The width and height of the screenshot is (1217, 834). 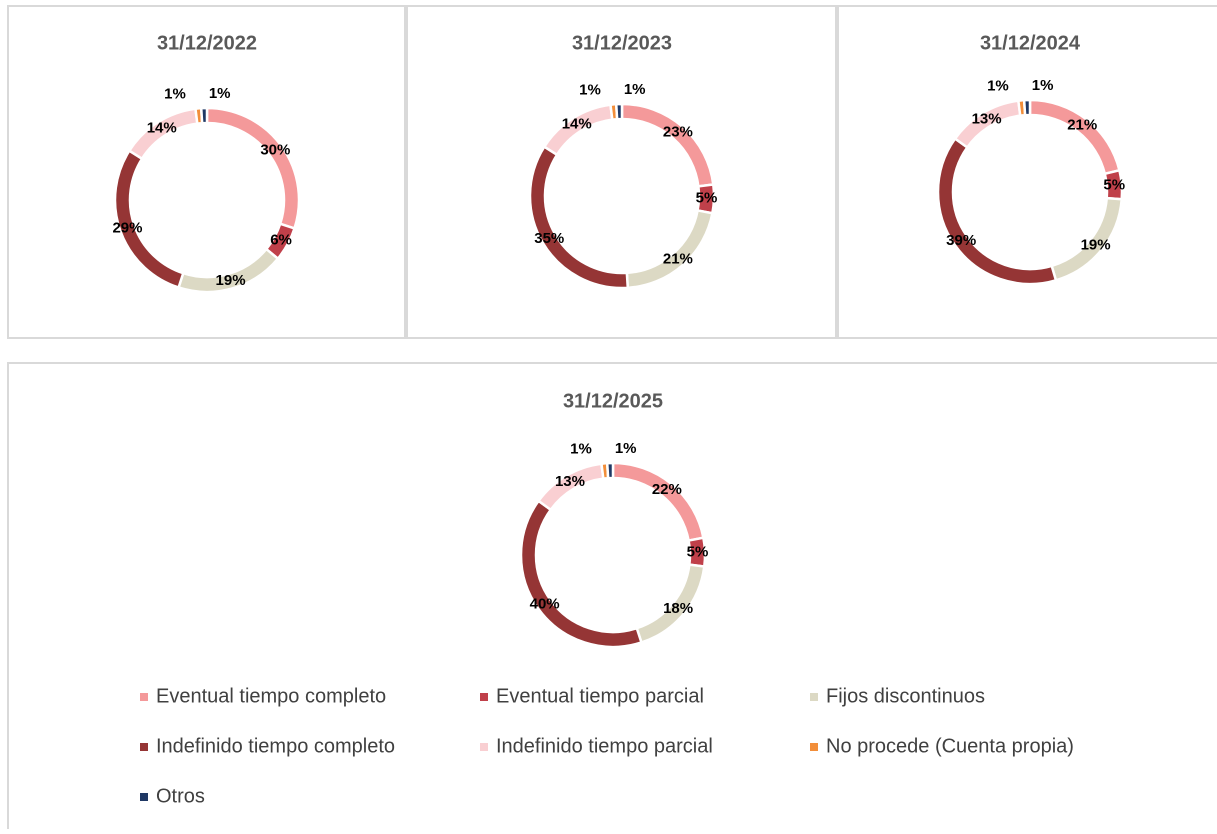 I want to click on data-label: 18%, so click(x=678, y=608).